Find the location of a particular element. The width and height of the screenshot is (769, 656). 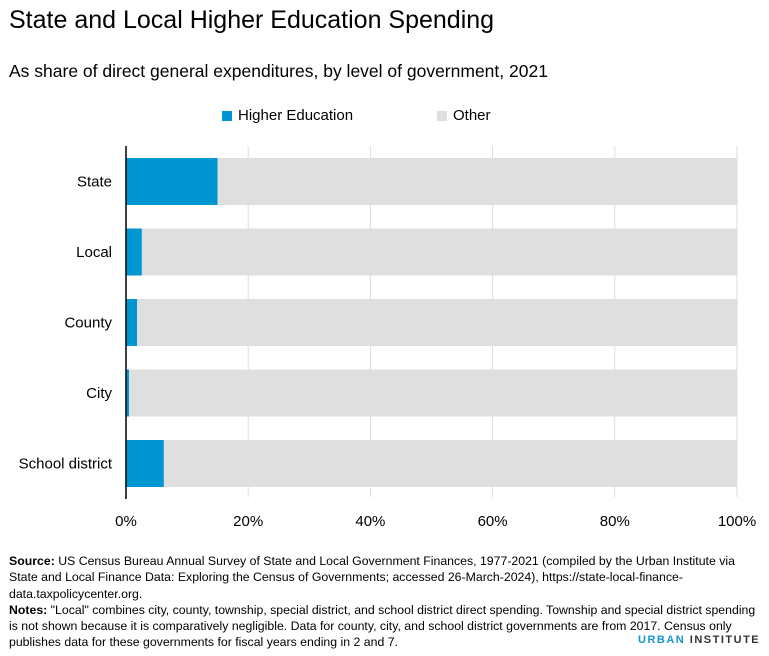

x-tick-label: 0% is located at coordinates (126, 521).